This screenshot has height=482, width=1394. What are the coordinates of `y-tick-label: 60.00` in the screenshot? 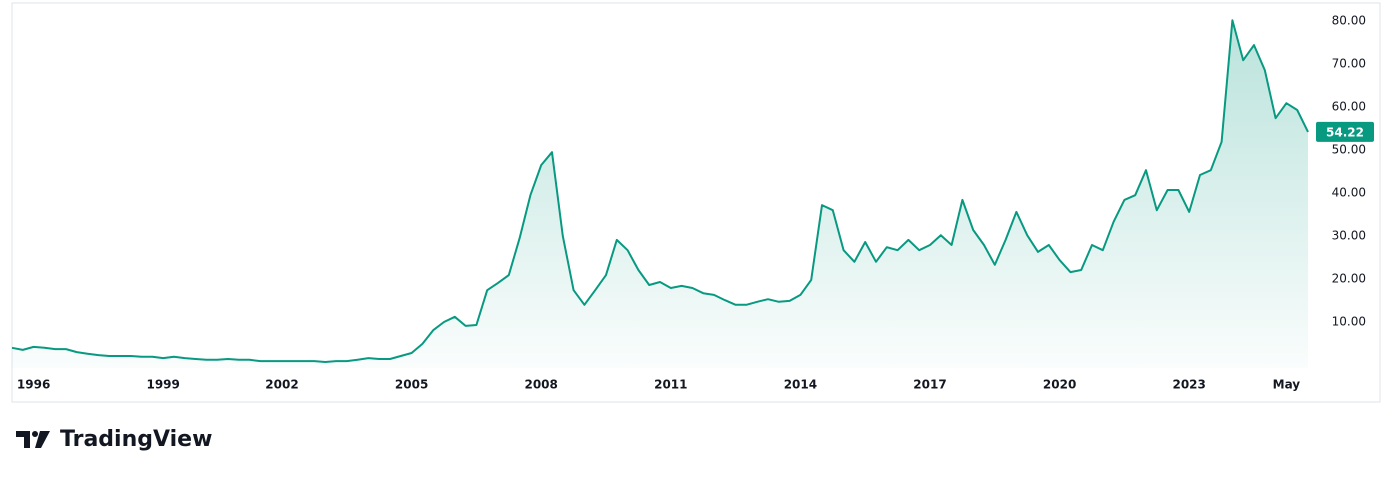 It's located at (1349, 107).